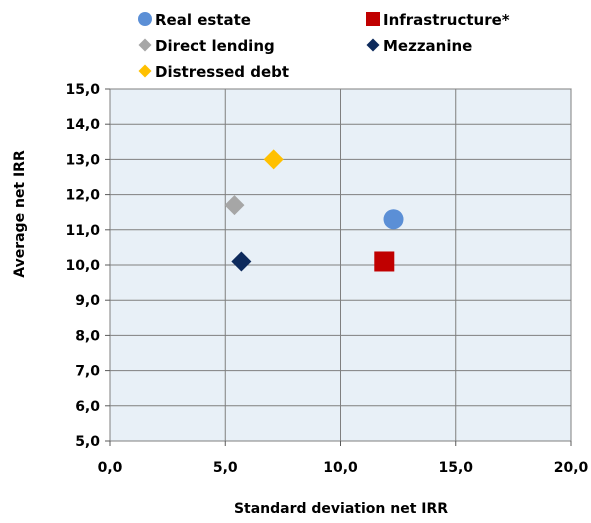  Describe the element at coordinates (215, 46) in the screenshot. I see `legend-label-direct-lending: Direct lending` at that location.